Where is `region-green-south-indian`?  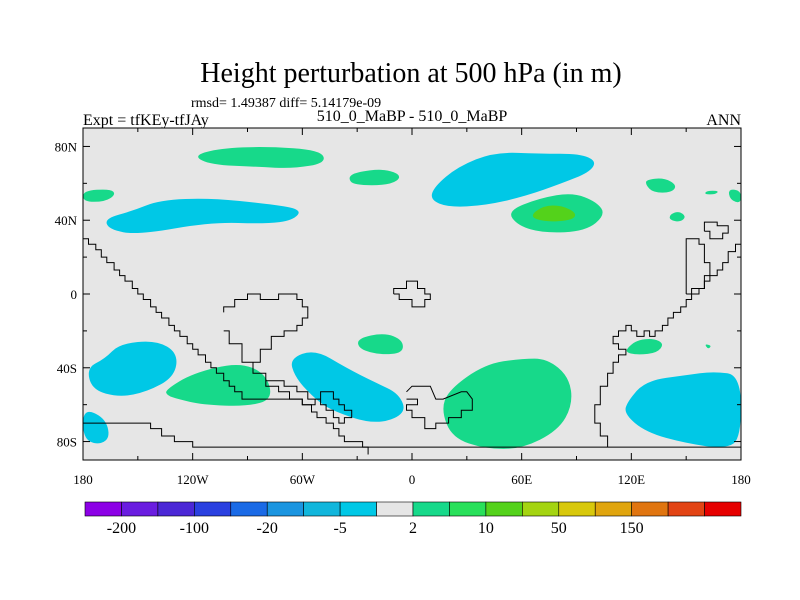
region-green-south-indian is located at coordinates (507, 403).